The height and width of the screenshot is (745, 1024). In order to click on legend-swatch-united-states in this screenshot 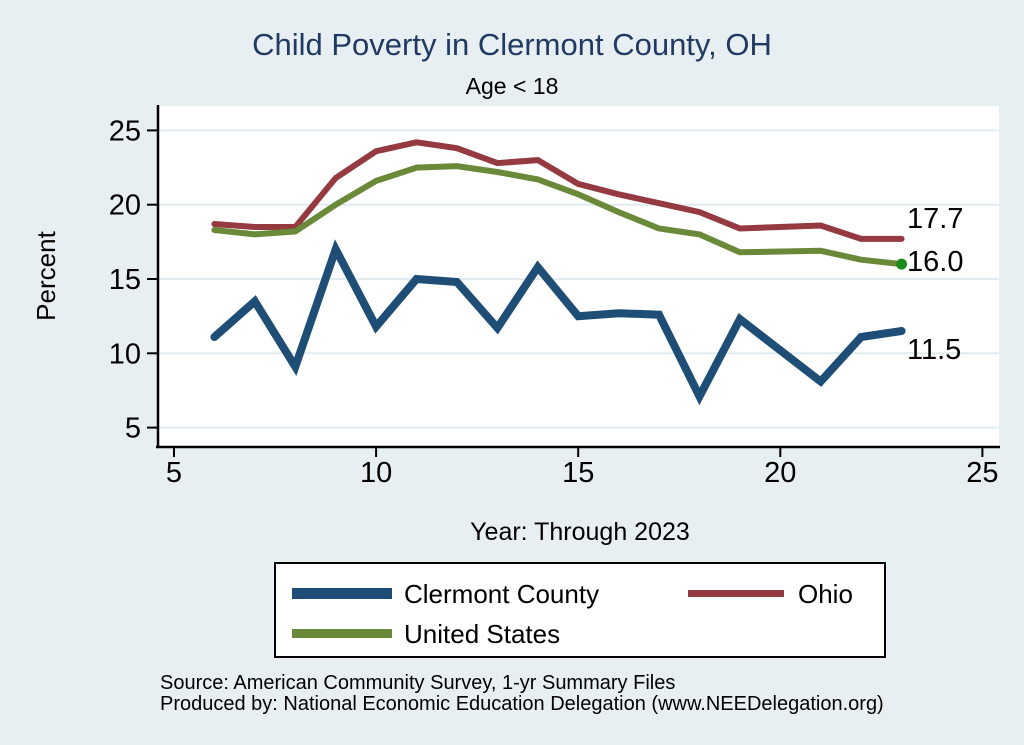, I will do `click(342, 633)`.